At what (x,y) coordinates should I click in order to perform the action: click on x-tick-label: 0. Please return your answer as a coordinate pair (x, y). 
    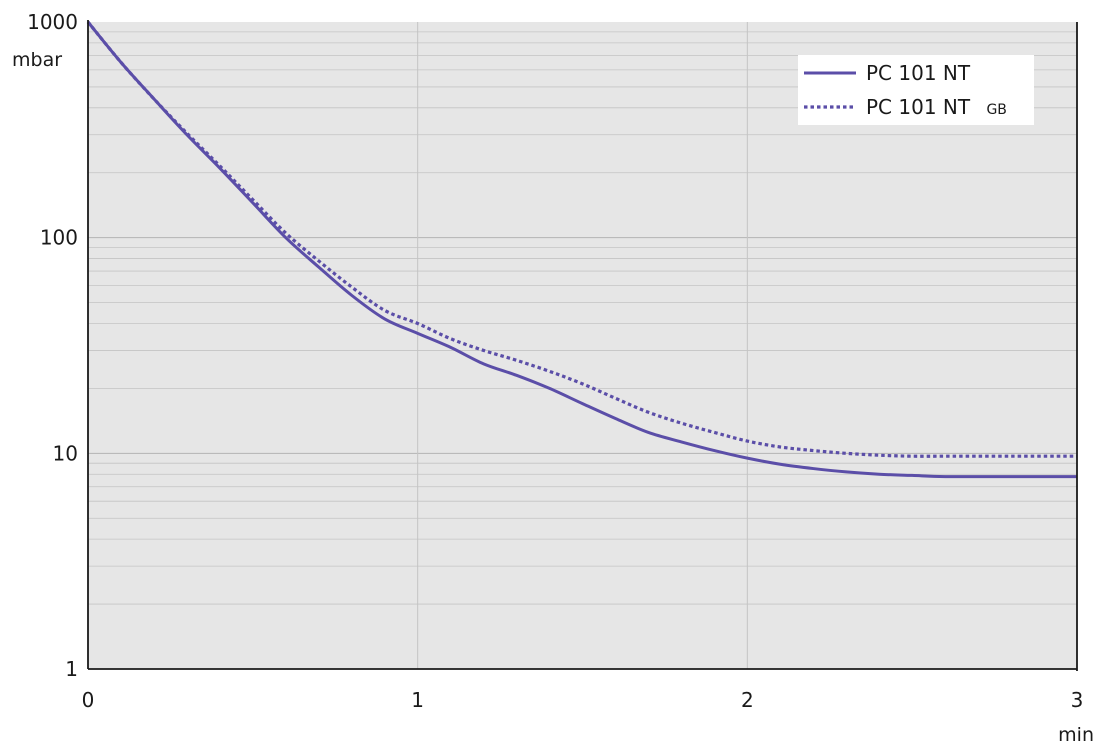
    Looking at the image, I should click on (88, 700).